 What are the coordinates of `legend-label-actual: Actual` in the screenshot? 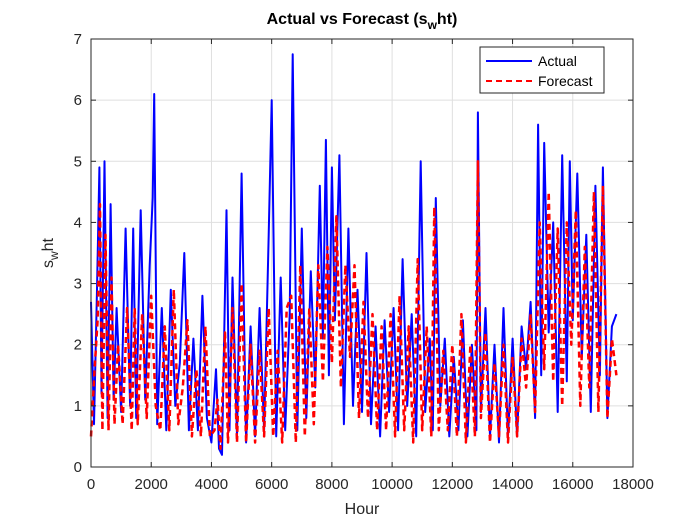 It's located at (557, 61).